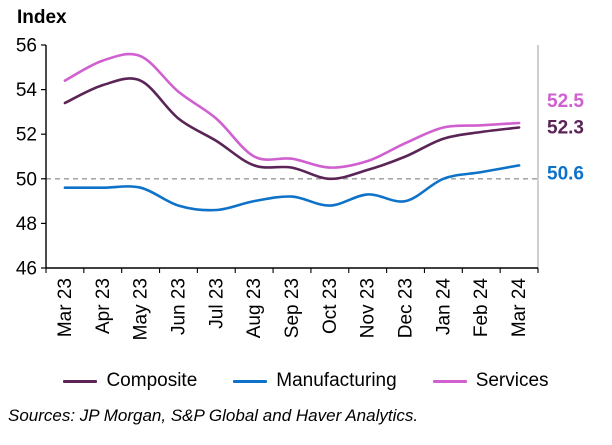 The width and height of the screenshot is (612, 445). I want to click on series-line-manufacturing, so click(292, 188).